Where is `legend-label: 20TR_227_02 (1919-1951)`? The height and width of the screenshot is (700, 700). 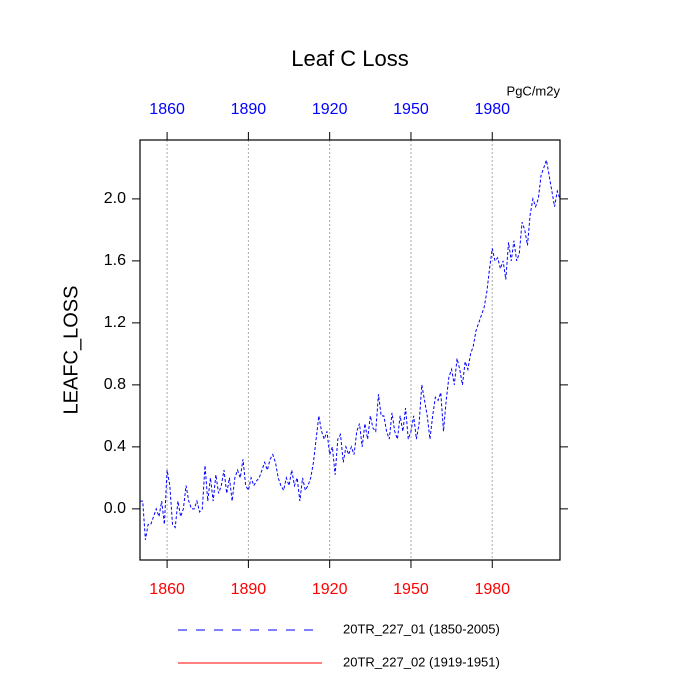
legend-label: 20TR_227_02 (1919-1951) is located at coordinates (421, 661).